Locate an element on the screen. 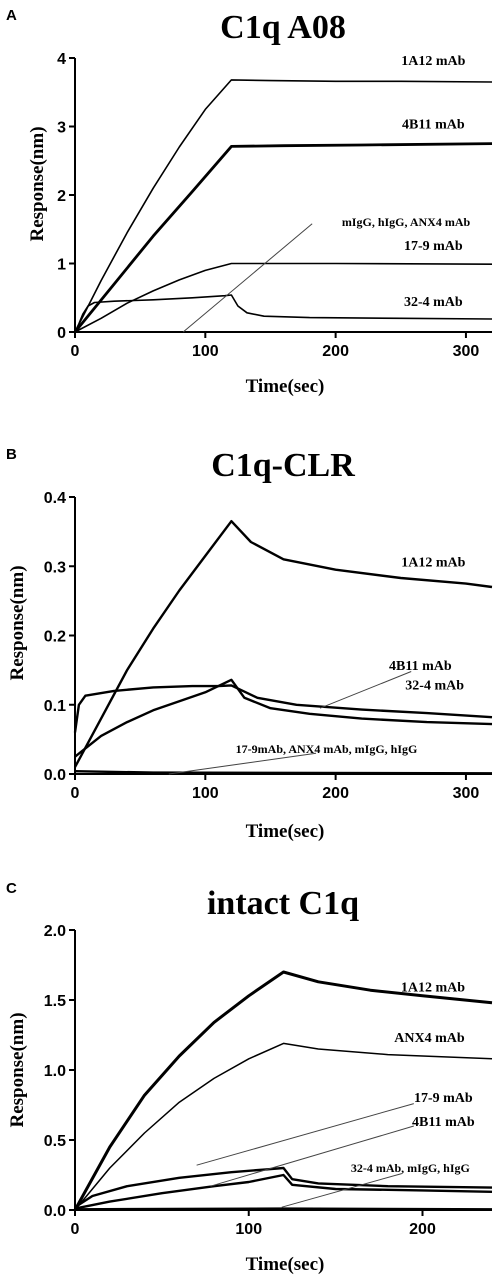 The image size is (496, 1278). series-annotation: 17-9mAb, ANX4 mAb, mIgG, hIgG is located at coordinates (327, 749).